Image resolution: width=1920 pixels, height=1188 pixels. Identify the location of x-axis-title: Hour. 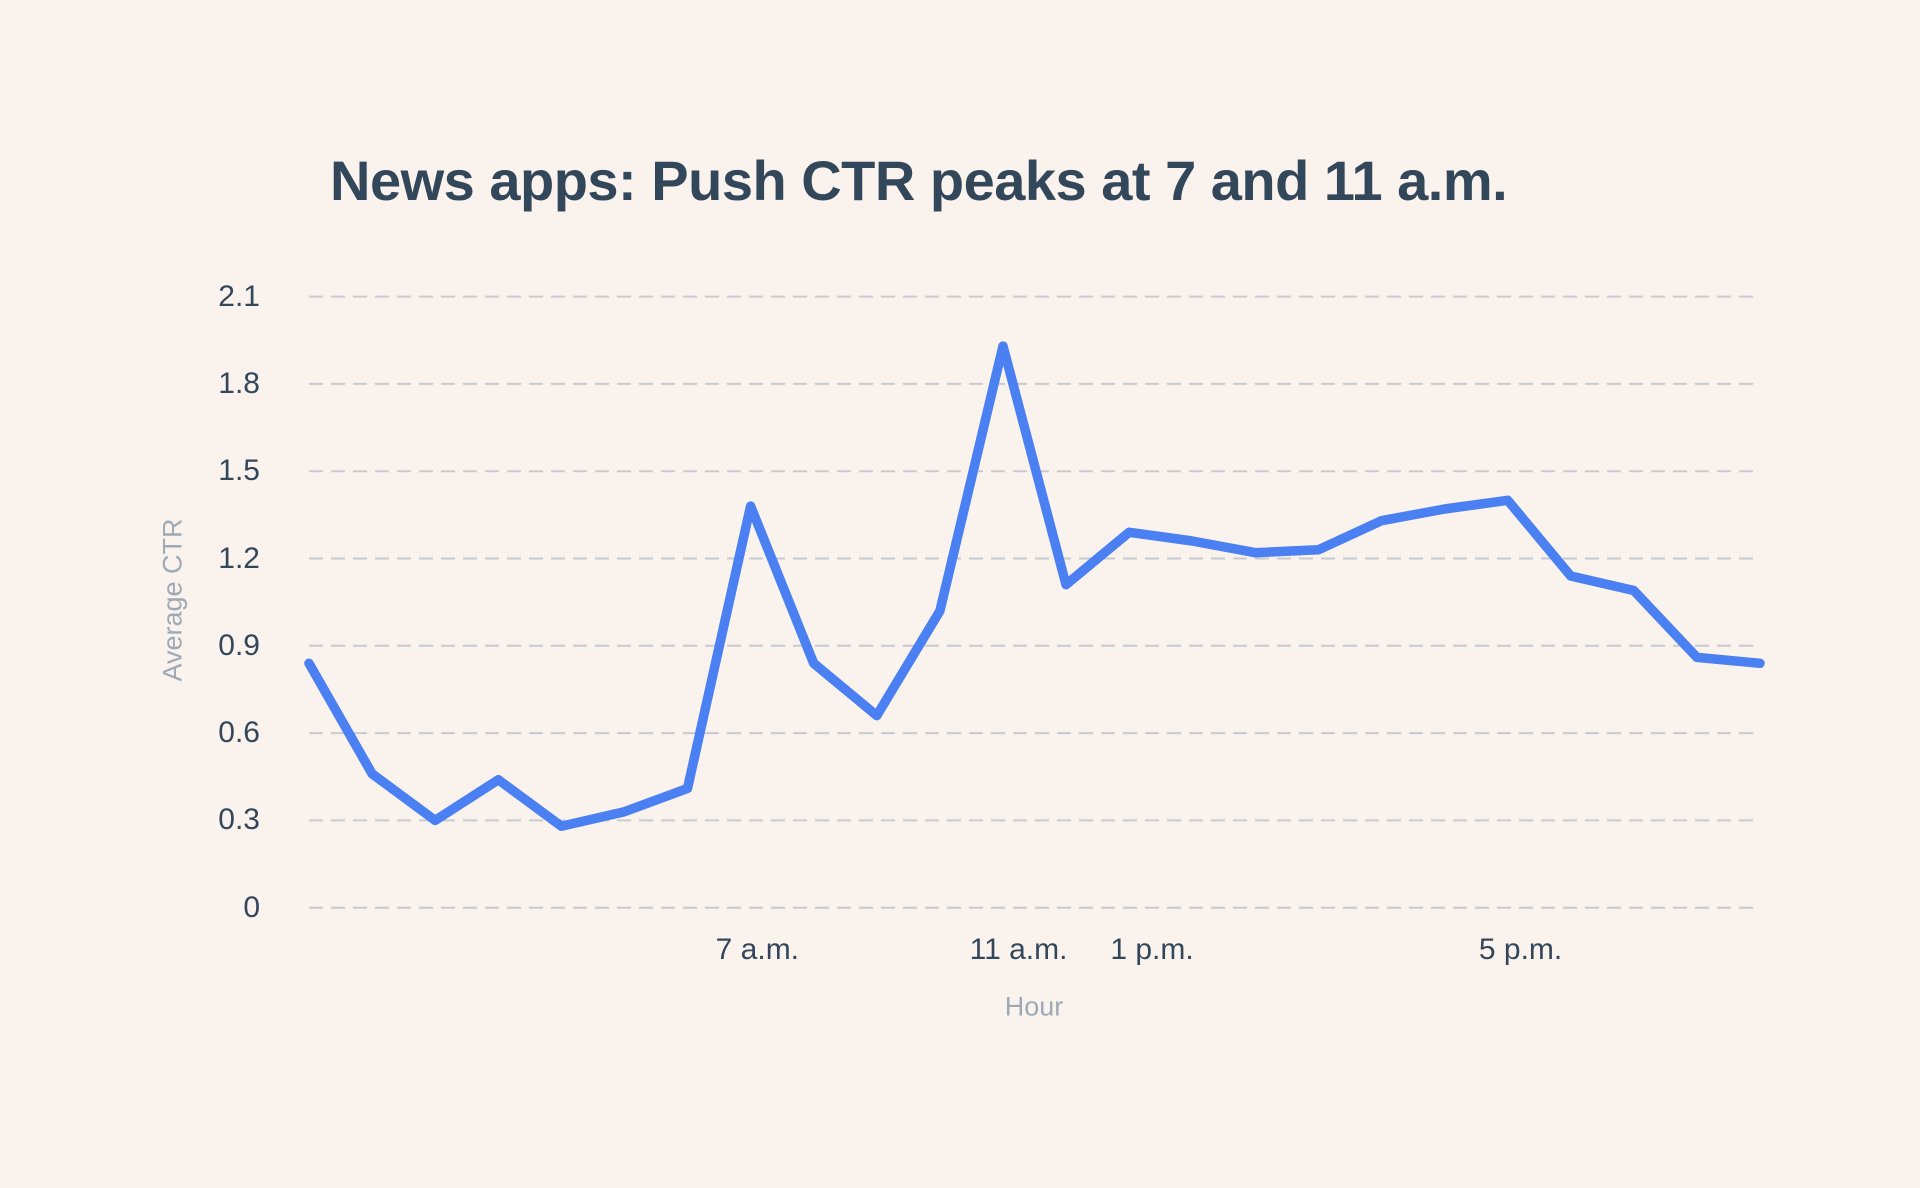
(1034, 1006).